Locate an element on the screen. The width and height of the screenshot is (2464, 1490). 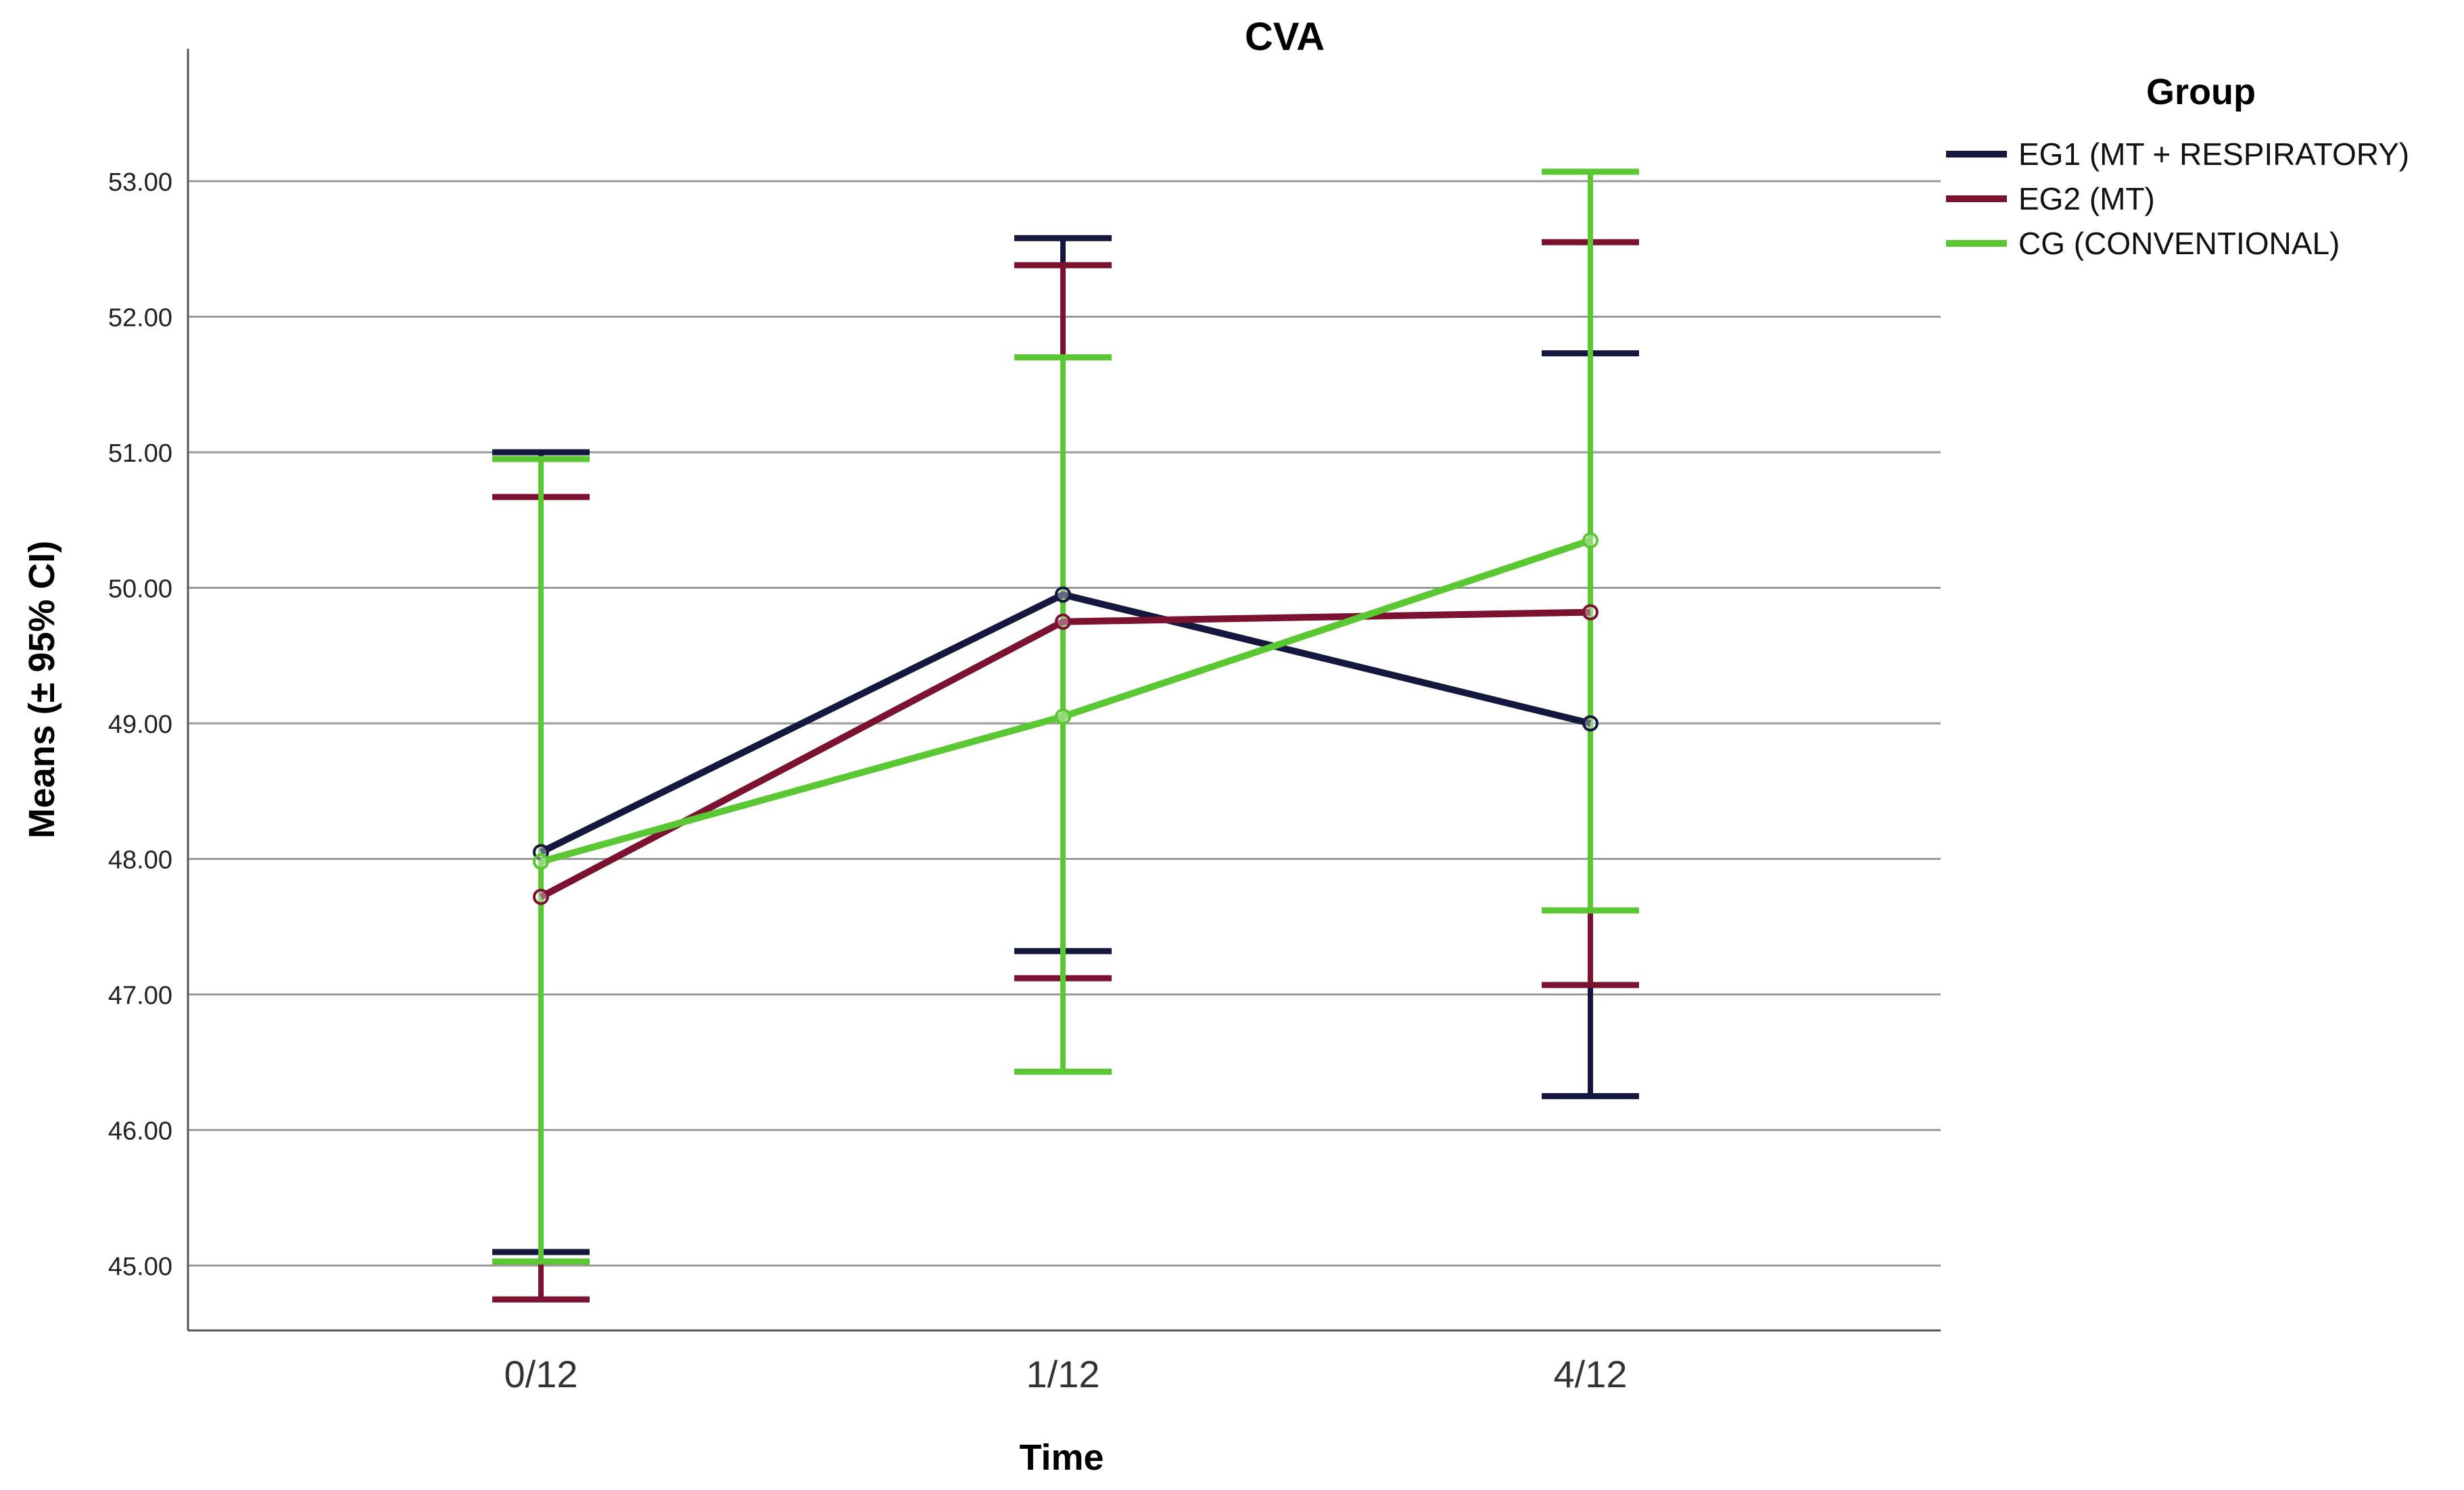
legend-label: EG2 (MT) is located at coordinates (2086, 198).